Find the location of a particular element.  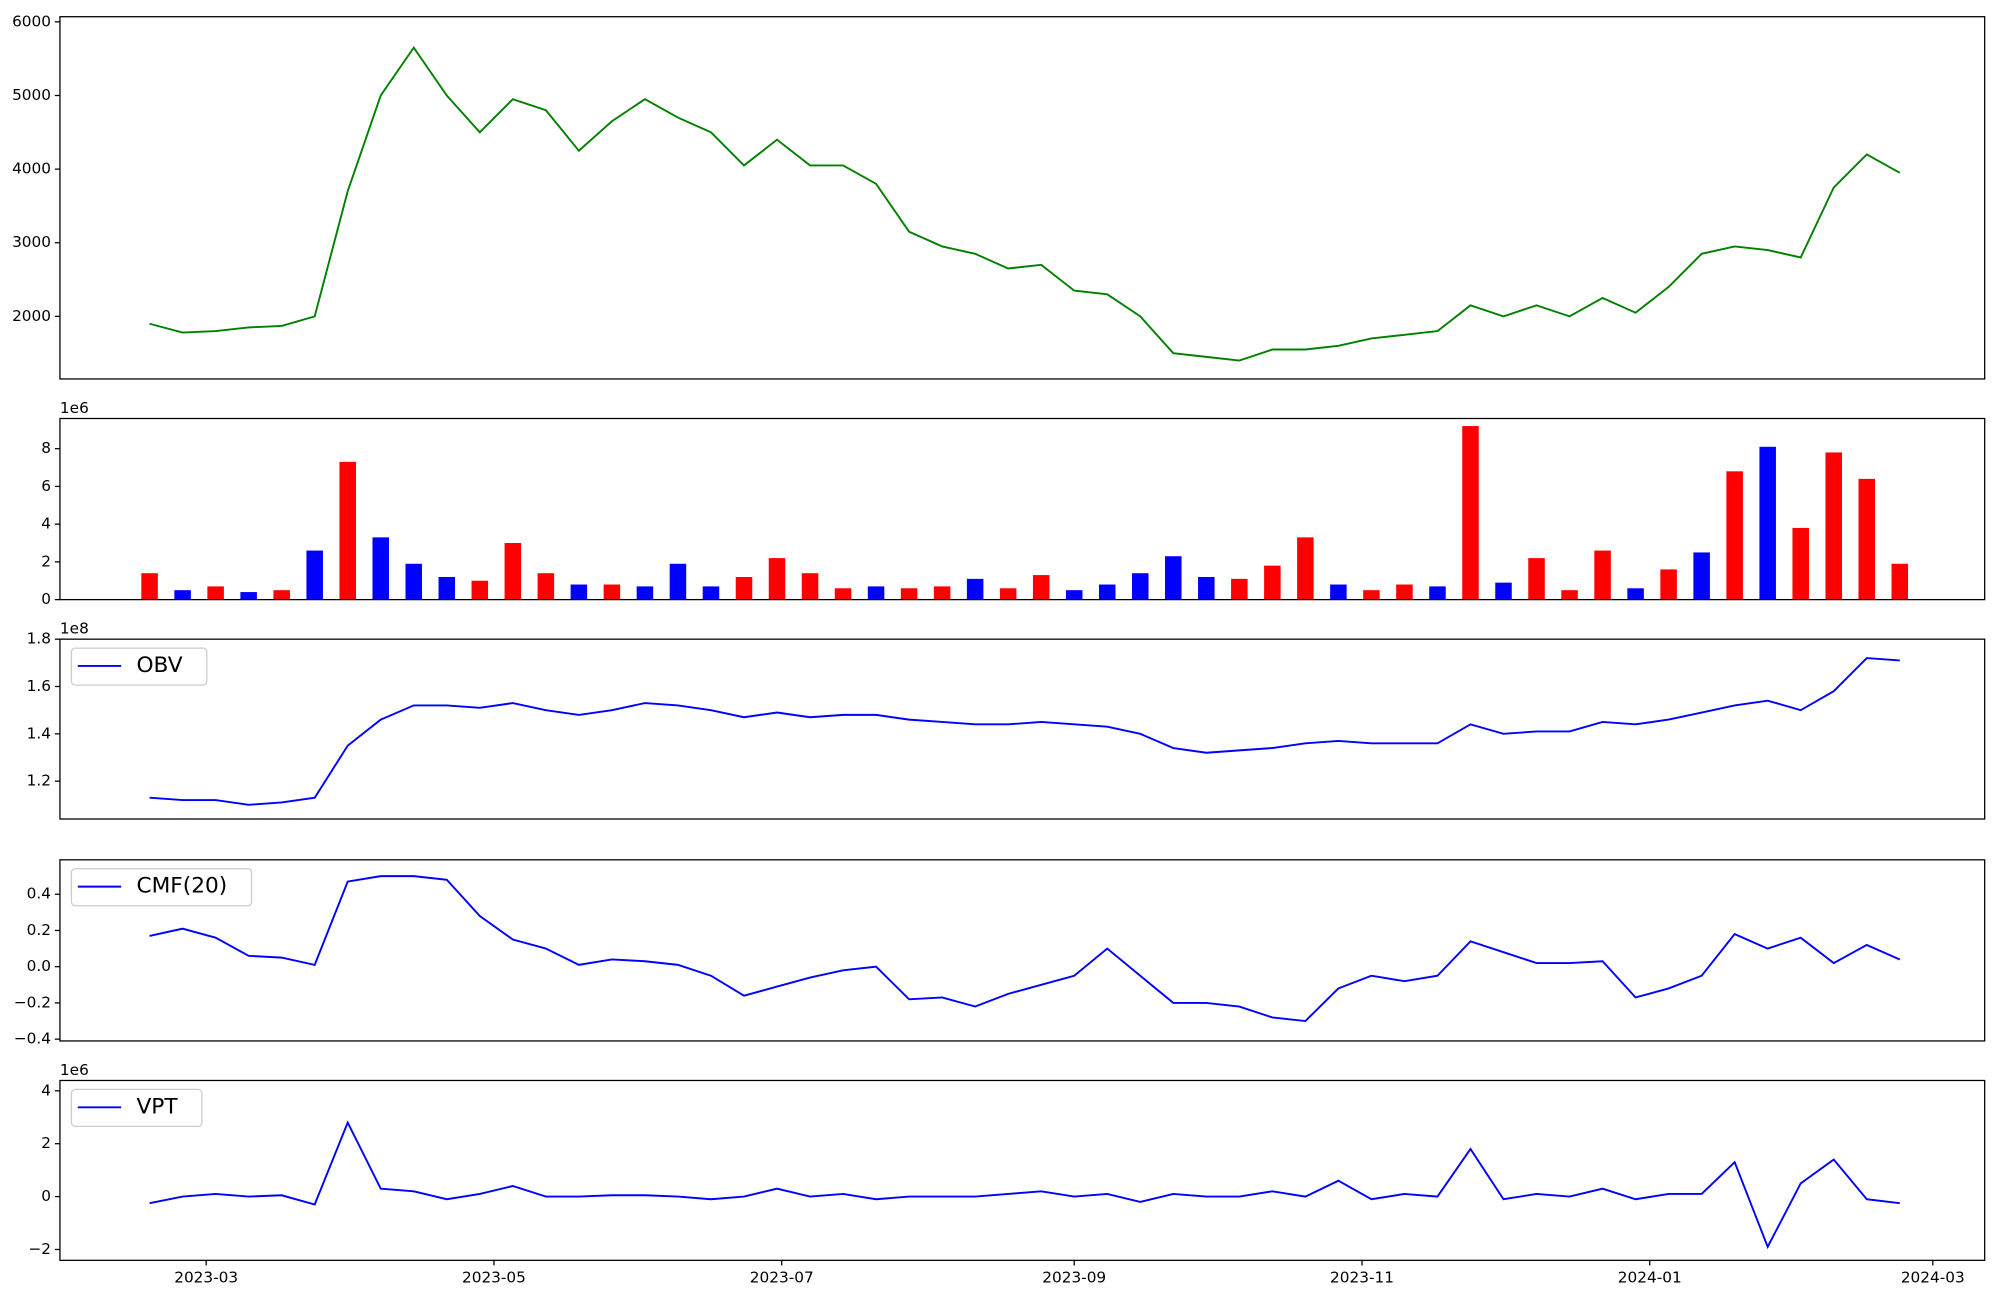

legend: VPT is located at coordinates (136, 1108).